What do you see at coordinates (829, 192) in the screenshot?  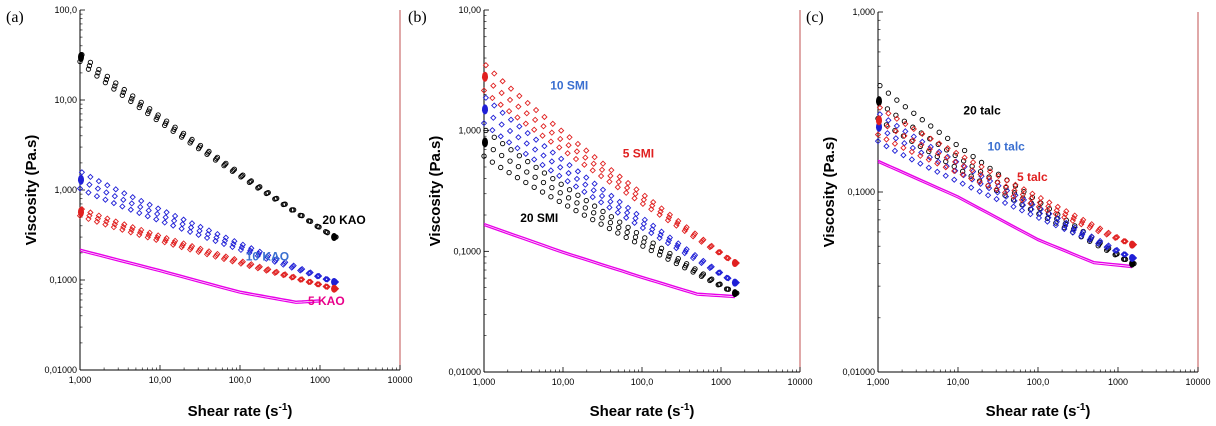 I see `y-axis-title: Viscosity (Pa.s)` at bounding box center [829, 192].